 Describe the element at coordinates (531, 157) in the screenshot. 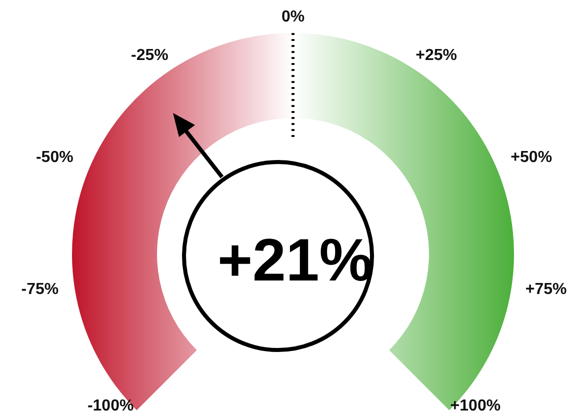

I see `text: +50%` at that location.